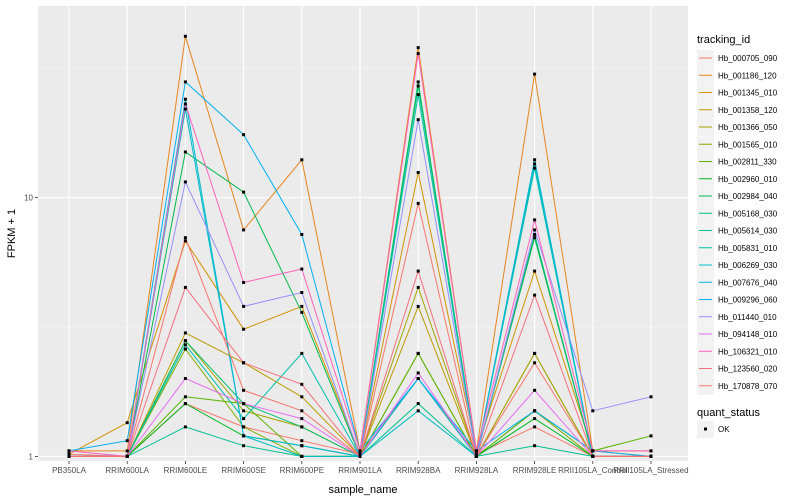 This screenshot has height=500, width=800. What do you see at coordinates (747, 317) in the screenshot?
I see `legend-label: Hb_011440_010` at bounding box center [747, 317].